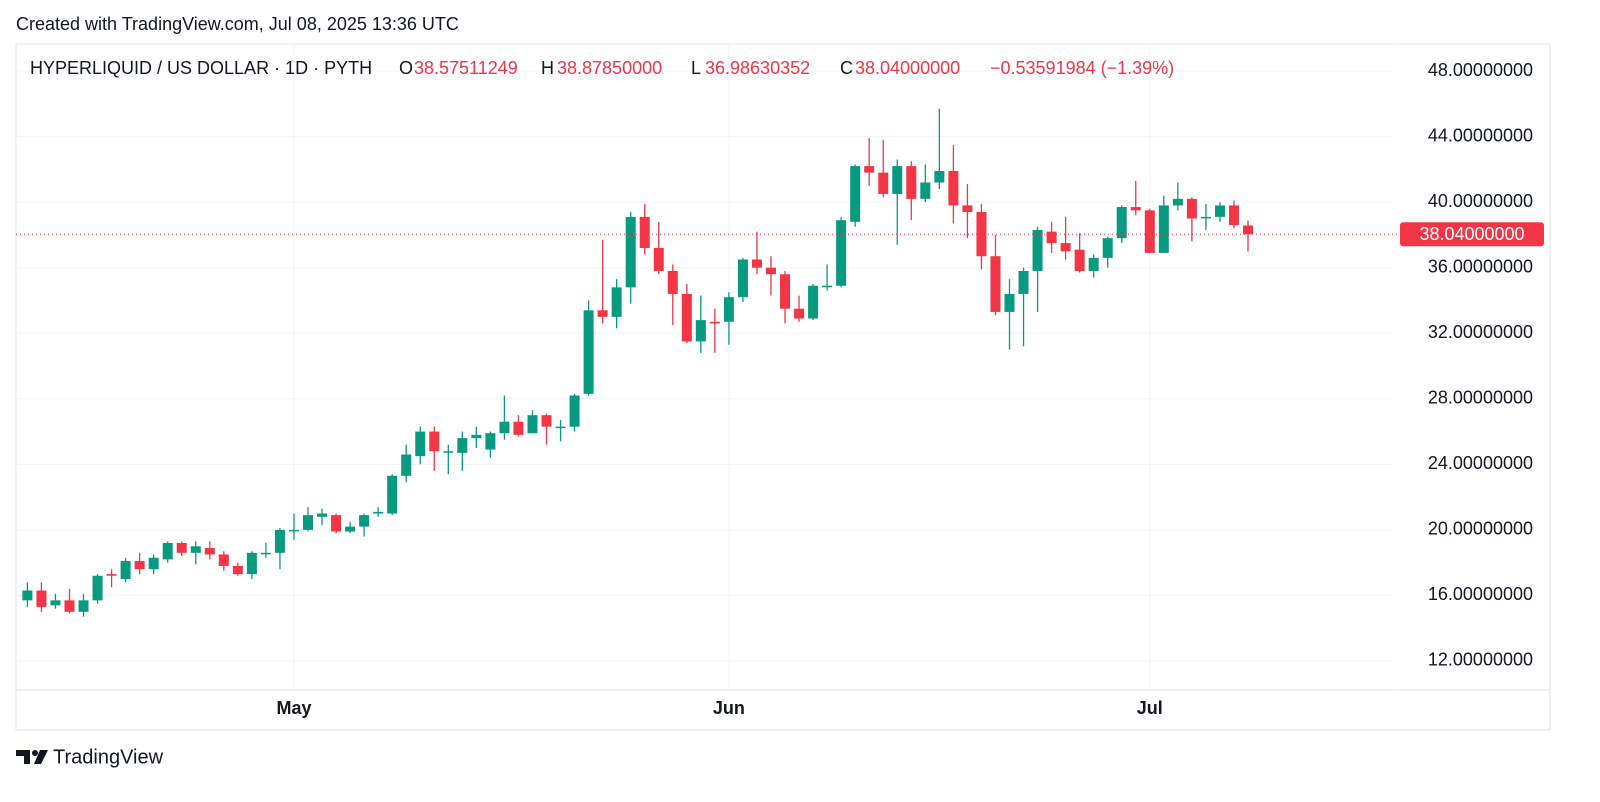 Image resolution: width=1600 pixels, height=802 pixels. Describe the element at coordinates (846, 68) in the screenshot. I see `close-label: C` at that location.